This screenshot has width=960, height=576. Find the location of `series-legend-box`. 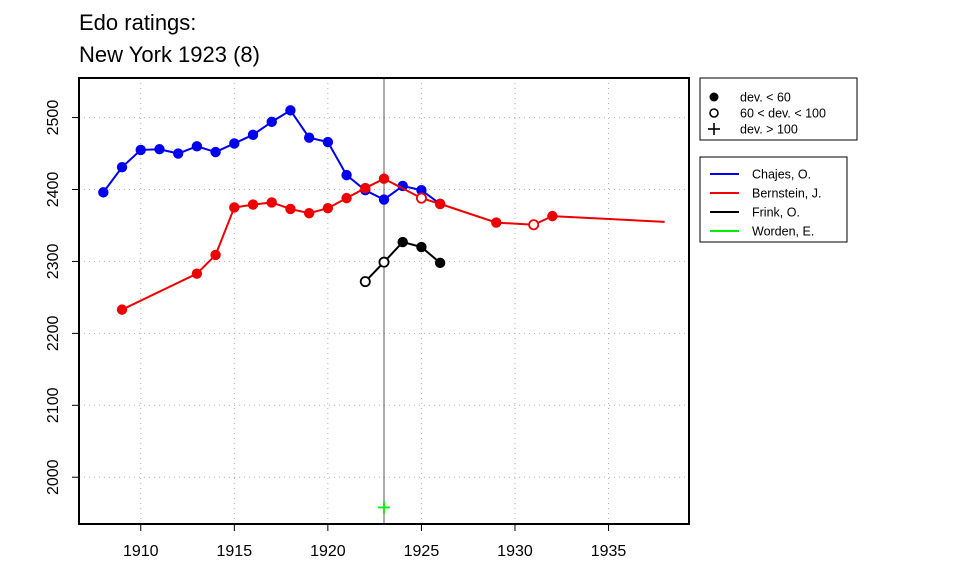

series-legend-box is located at coordinates (773, 199).